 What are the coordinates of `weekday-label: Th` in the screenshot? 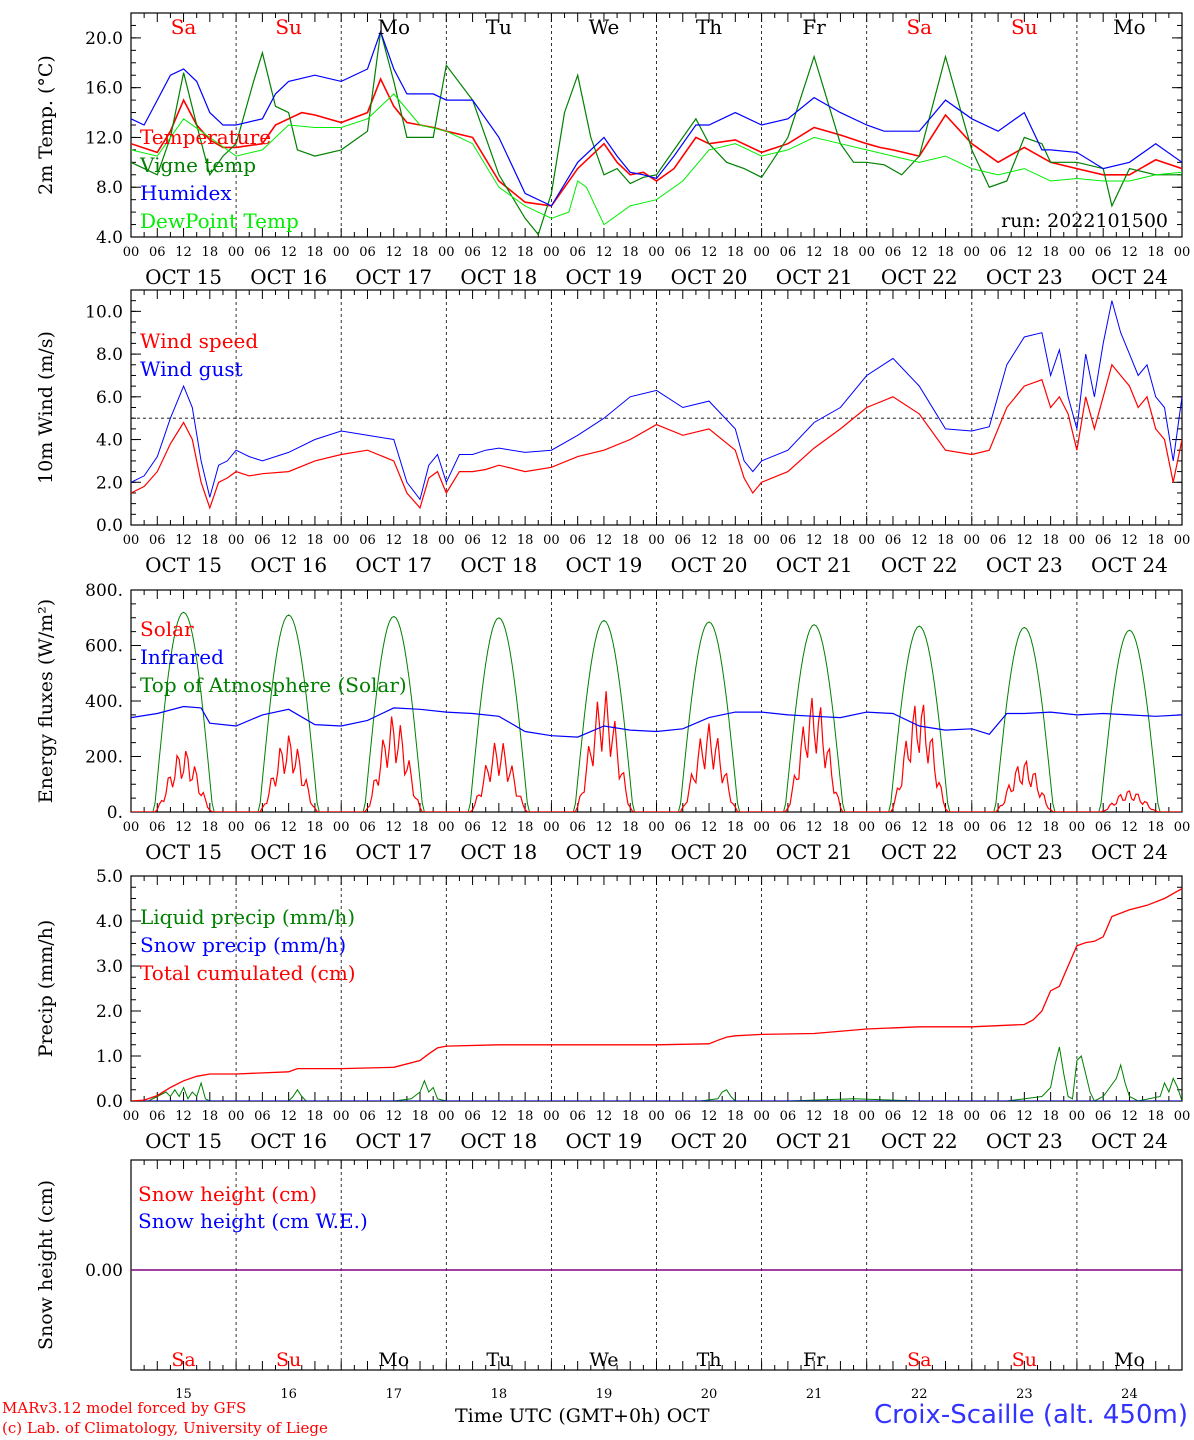 It's located at (709, 1360).